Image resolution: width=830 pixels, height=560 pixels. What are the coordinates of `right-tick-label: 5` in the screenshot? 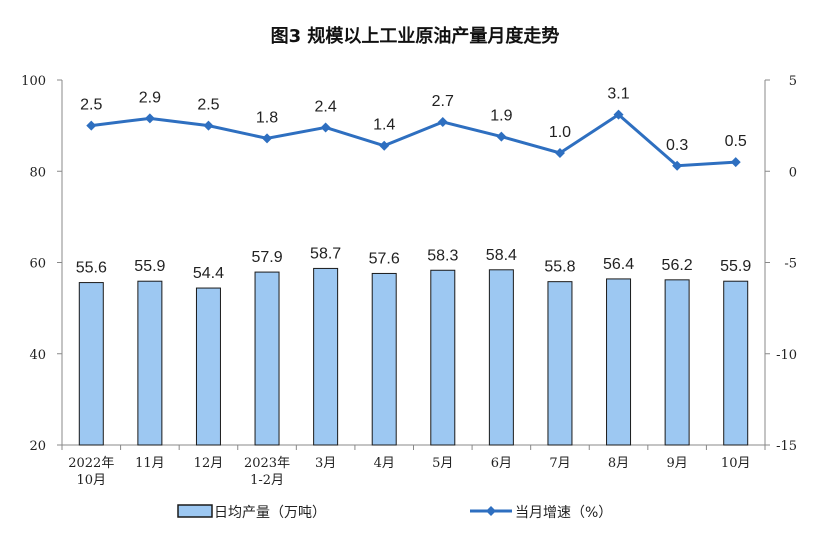 It's located at (793, 81).